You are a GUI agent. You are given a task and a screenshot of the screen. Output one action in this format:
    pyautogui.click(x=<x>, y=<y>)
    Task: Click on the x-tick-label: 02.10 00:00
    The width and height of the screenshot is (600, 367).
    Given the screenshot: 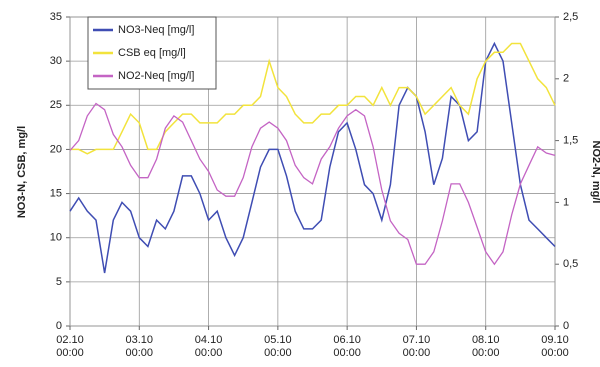 What is the action you would take?
    pyautogui.click(x=70, y=346)
    